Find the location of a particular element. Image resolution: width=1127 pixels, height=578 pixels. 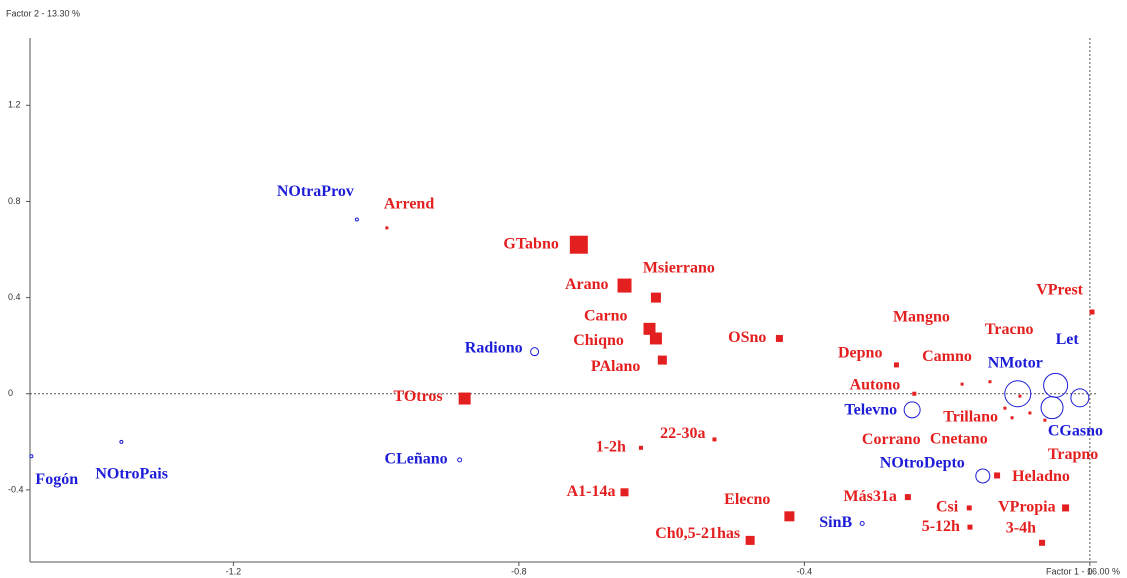

point-label: CLeñano is located at coordinates (416, 459).